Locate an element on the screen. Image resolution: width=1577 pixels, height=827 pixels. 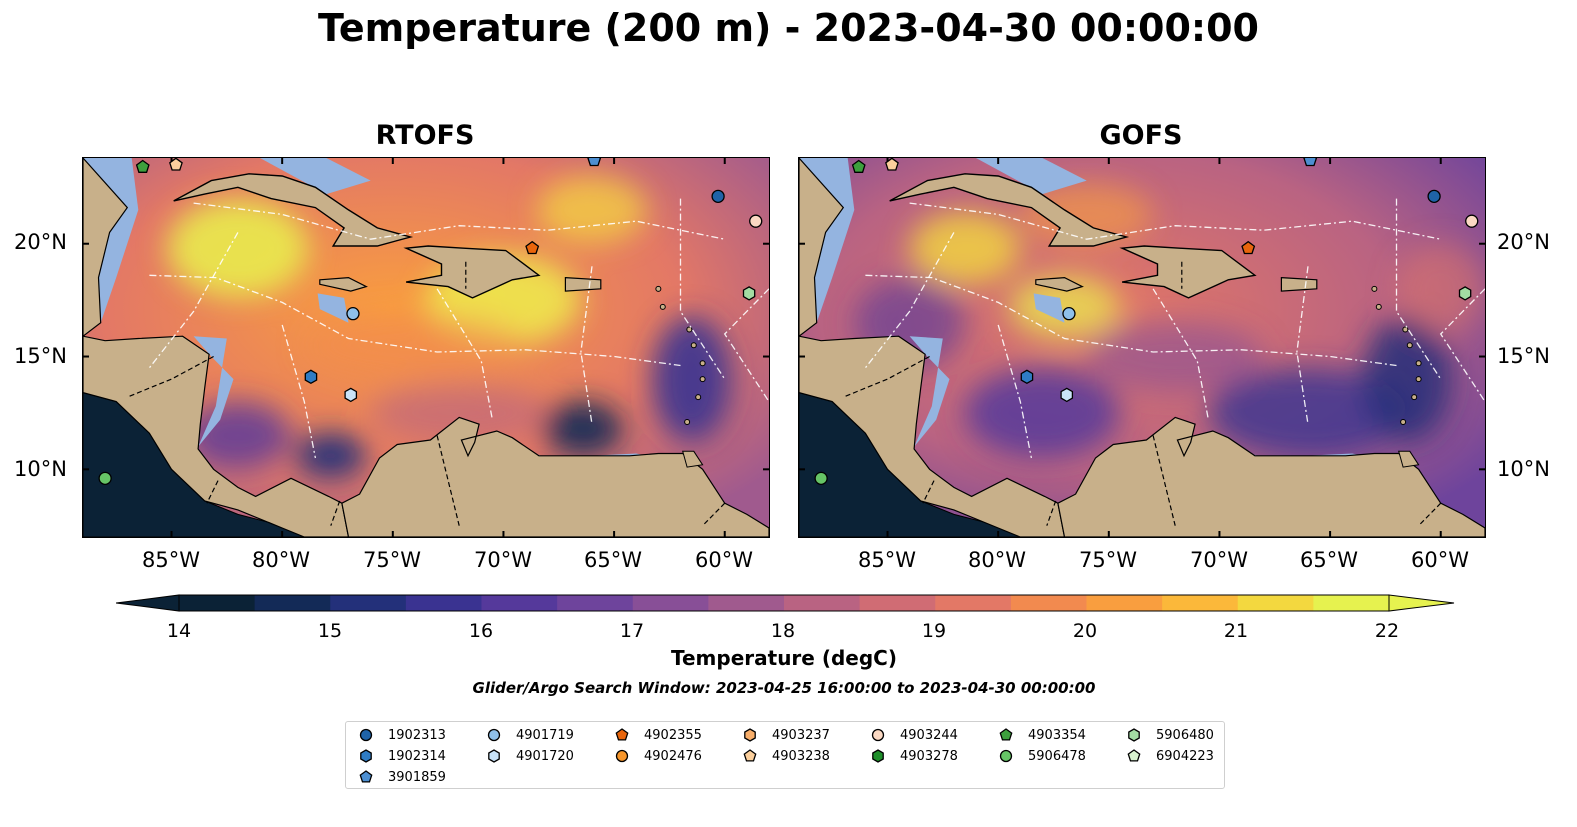
lon-tick-label: 80°W is located at coordinates (281, 560).